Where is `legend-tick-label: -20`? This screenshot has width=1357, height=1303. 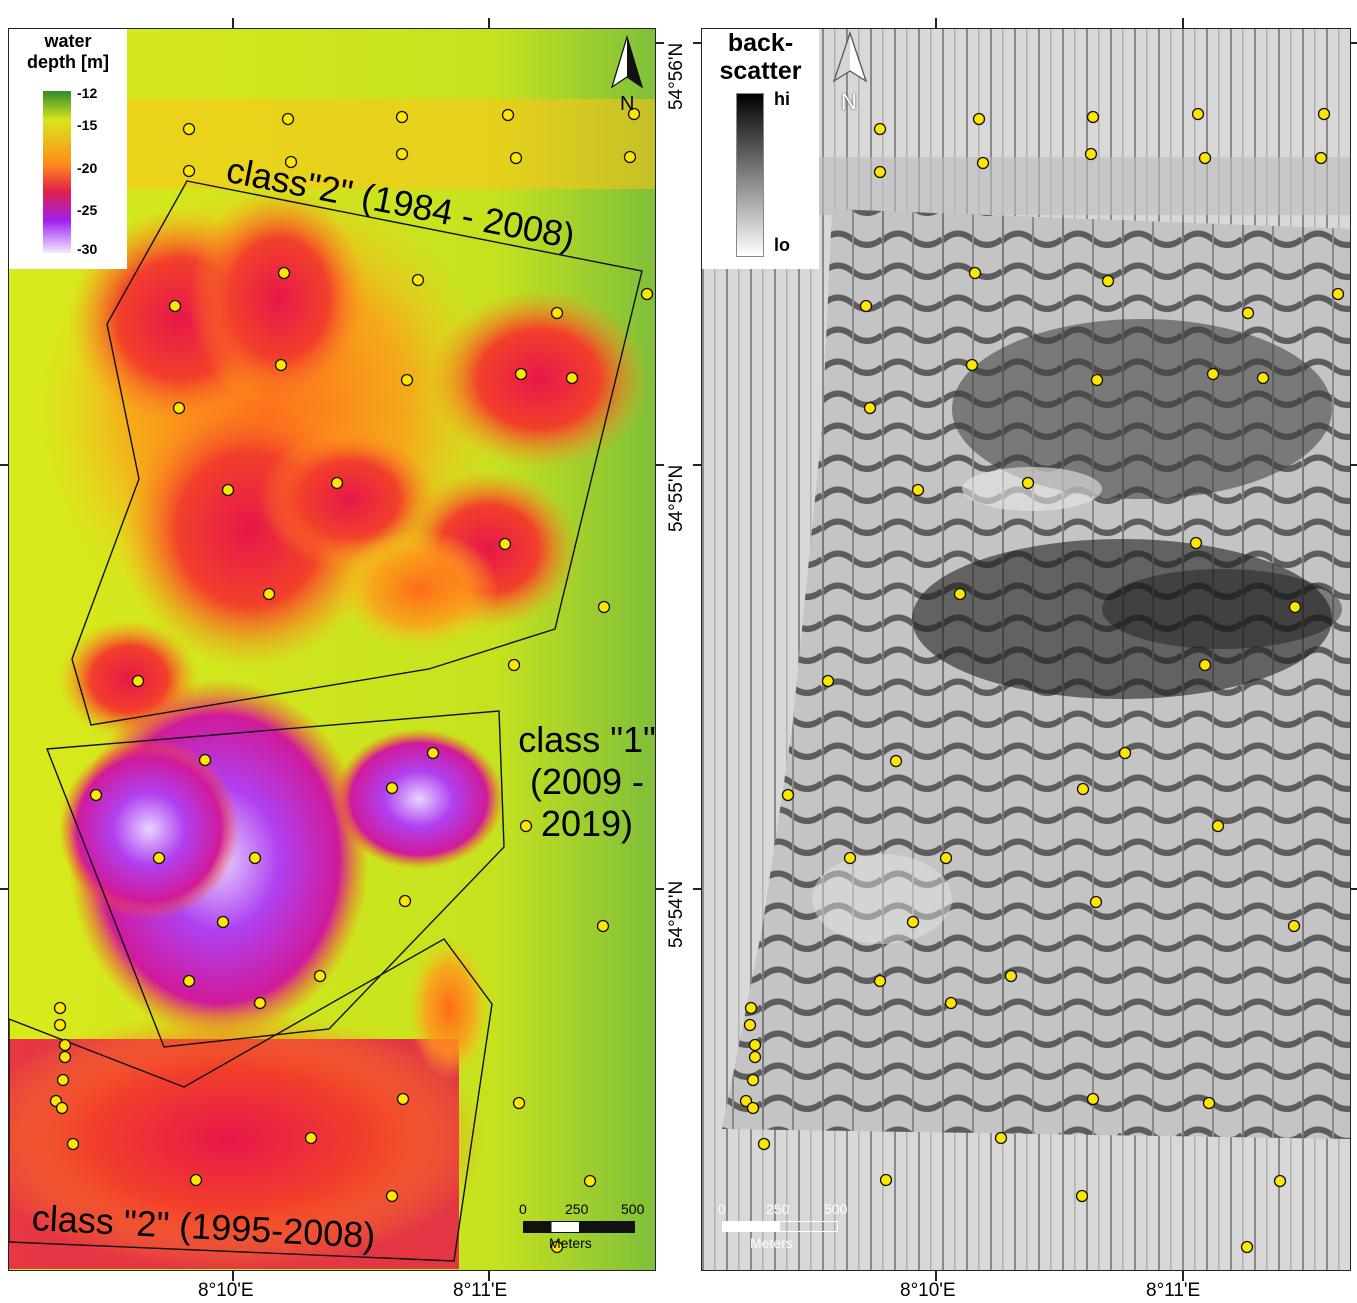
legend-tick-label: -20 is located at coordinates (87, 168).